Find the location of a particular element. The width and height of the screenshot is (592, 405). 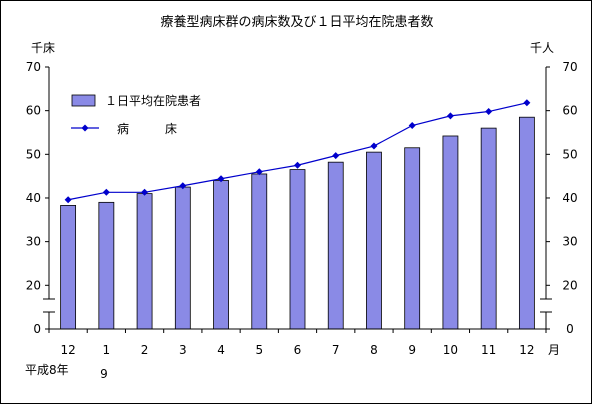

right-axis-break-mark is located at coordinates (546, 305).